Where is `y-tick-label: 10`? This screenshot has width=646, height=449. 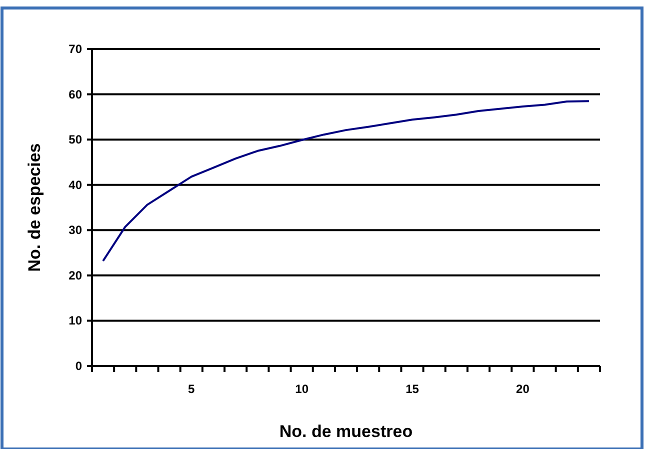
y-tick-label: 10 is located at coordinates (75, 321).